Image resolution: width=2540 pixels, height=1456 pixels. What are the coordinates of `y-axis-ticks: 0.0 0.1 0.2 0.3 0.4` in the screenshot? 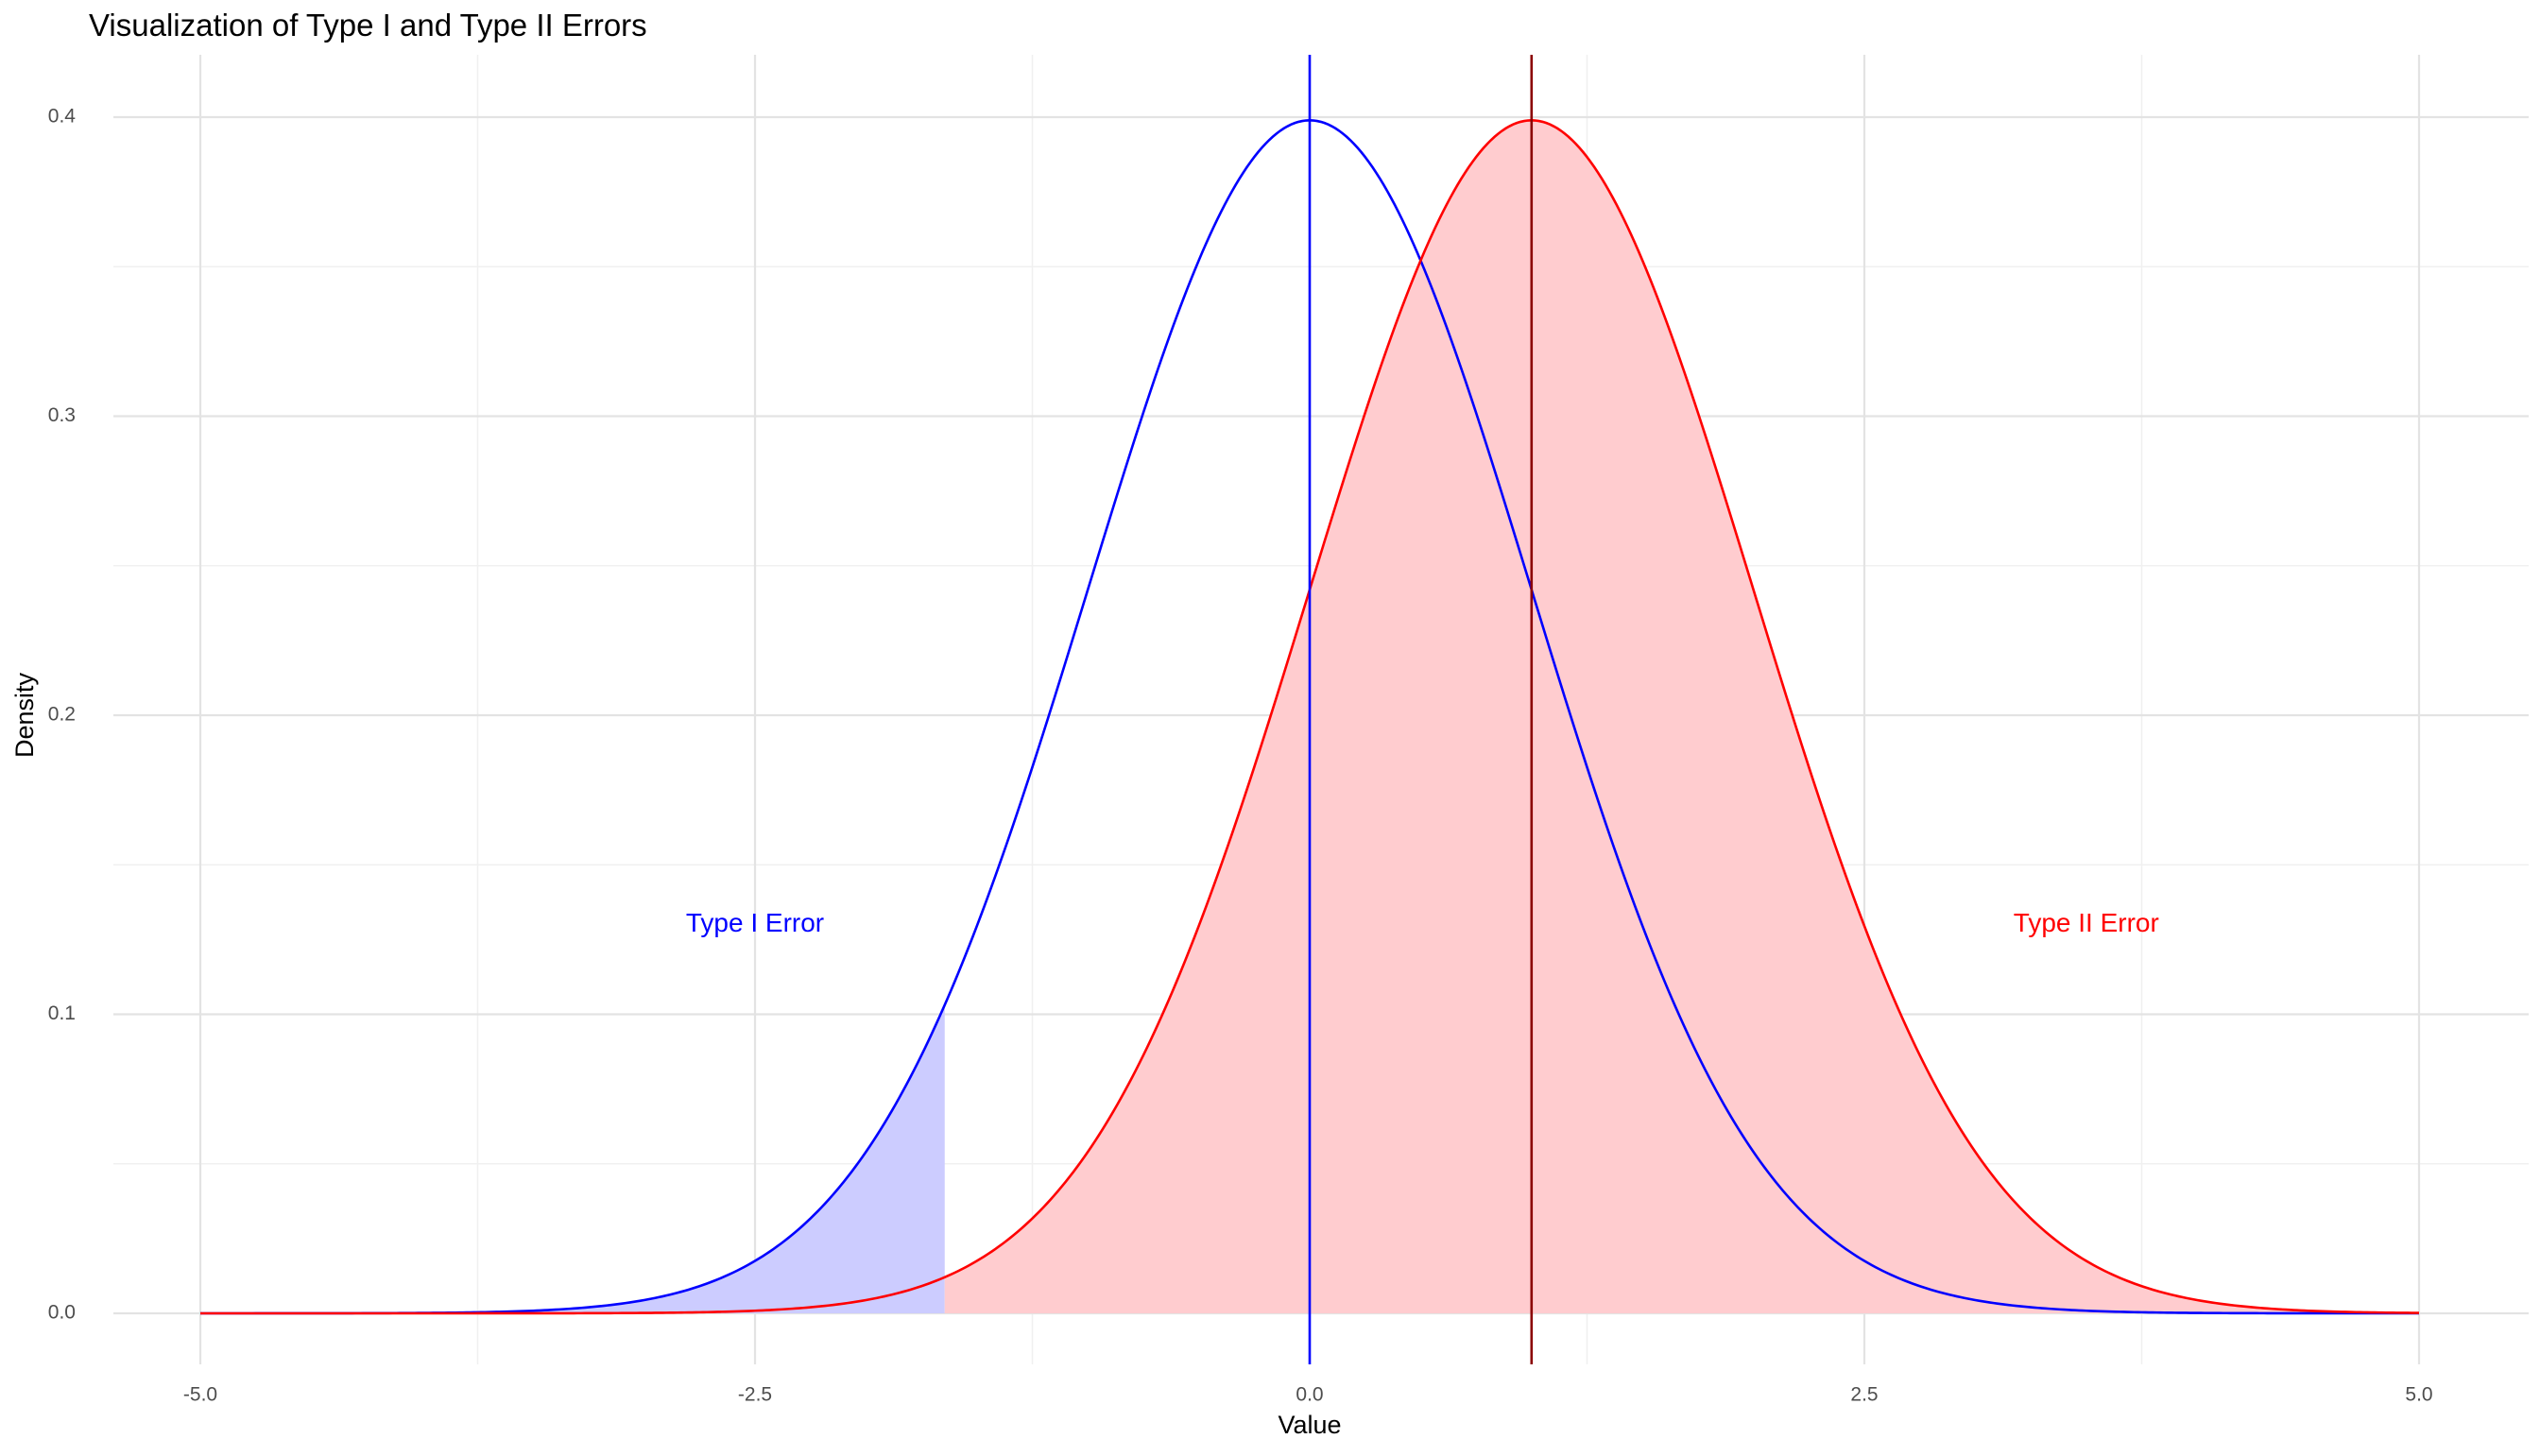 It's located at (62, 715).